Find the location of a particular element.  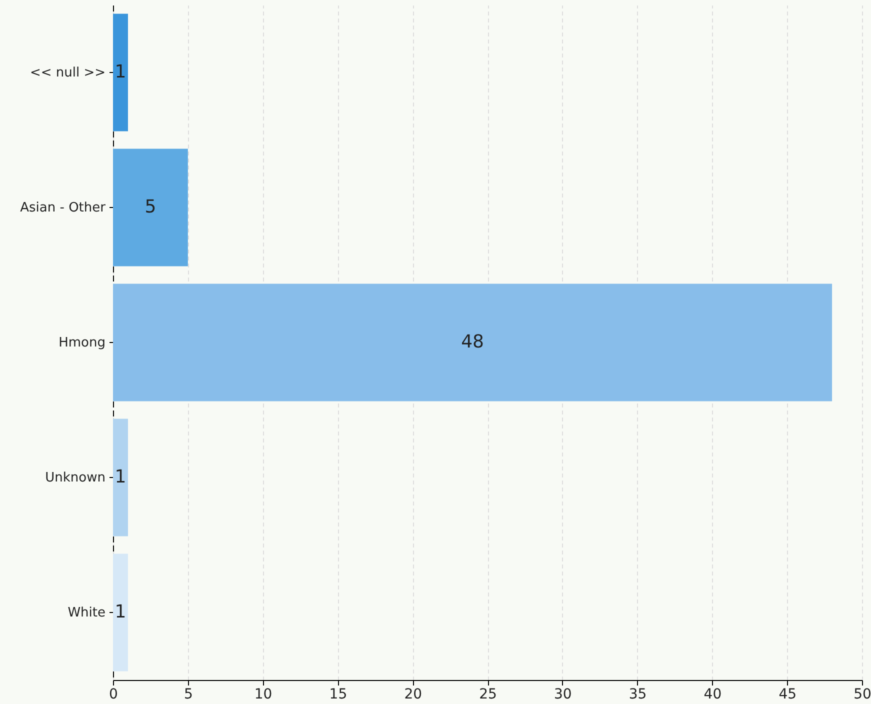

data-label: 5 is located at coordinates (150, 207).